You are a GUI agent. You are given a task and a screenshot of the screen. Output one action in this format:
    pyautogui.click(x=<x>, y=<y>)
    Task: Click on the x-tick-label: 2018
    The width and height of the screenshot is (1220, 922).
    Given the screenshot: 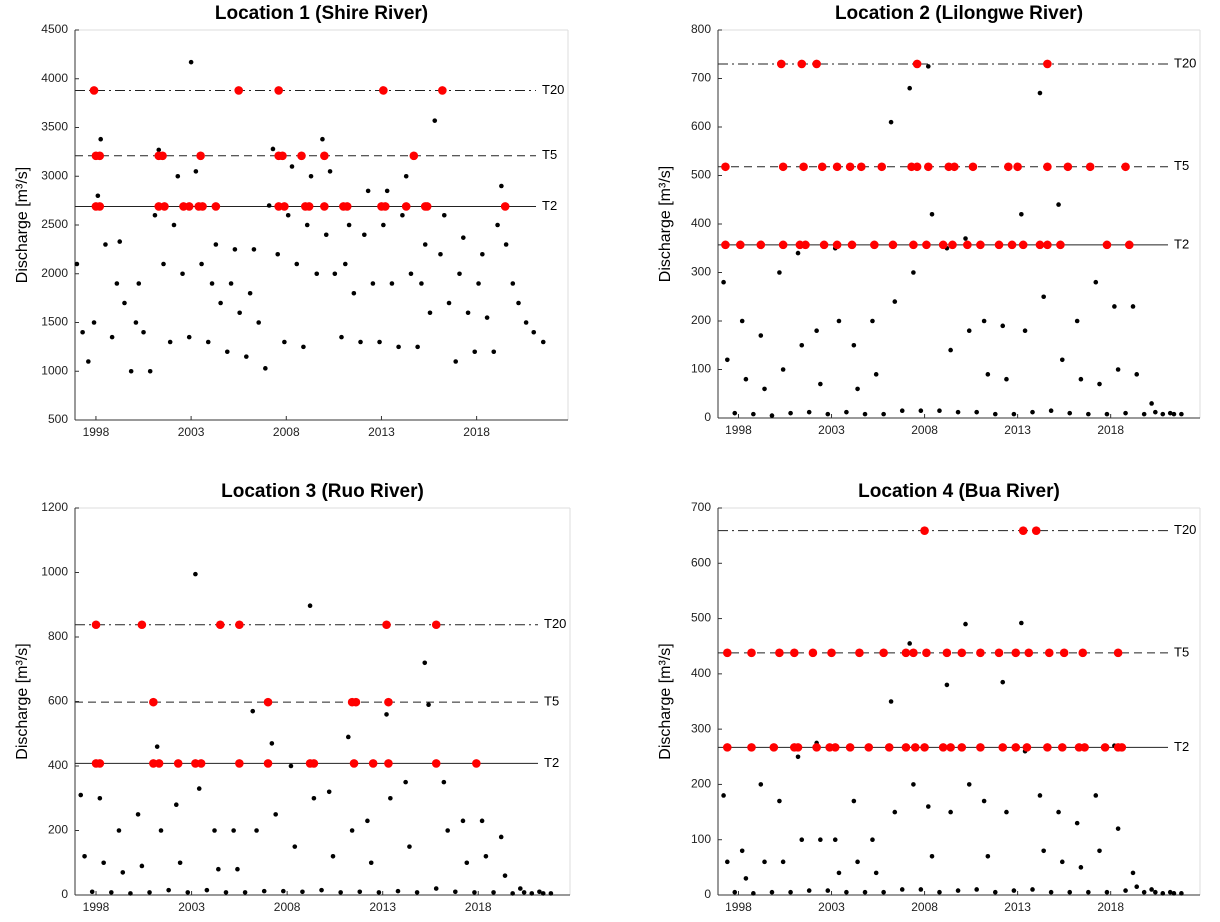 What is the action you would take?
    pyautogui.click(x=476, y=432)
    